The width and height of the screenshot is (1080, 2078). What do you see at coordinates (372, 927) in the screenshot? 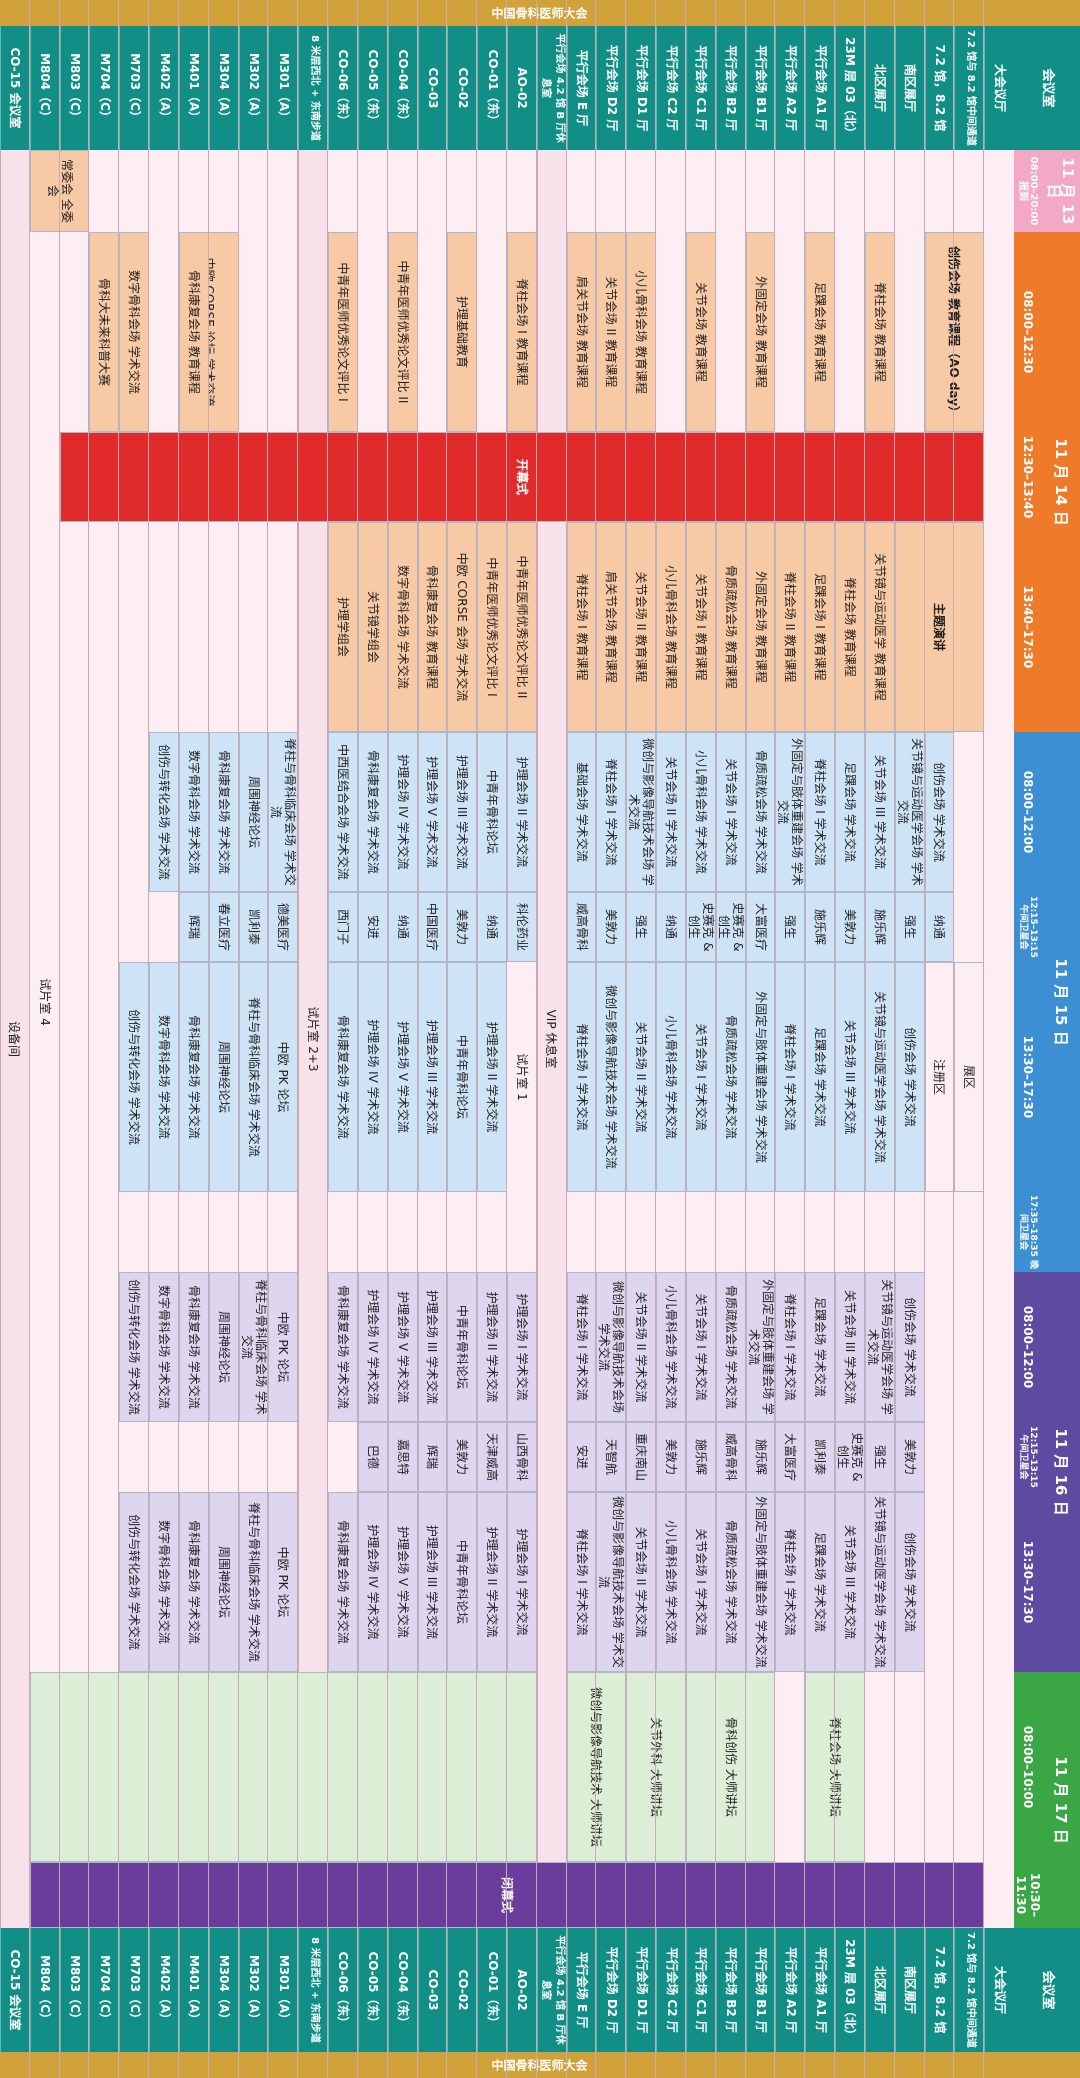
I see `sponsor-cell: 安进` at bounding box center [372, 927].